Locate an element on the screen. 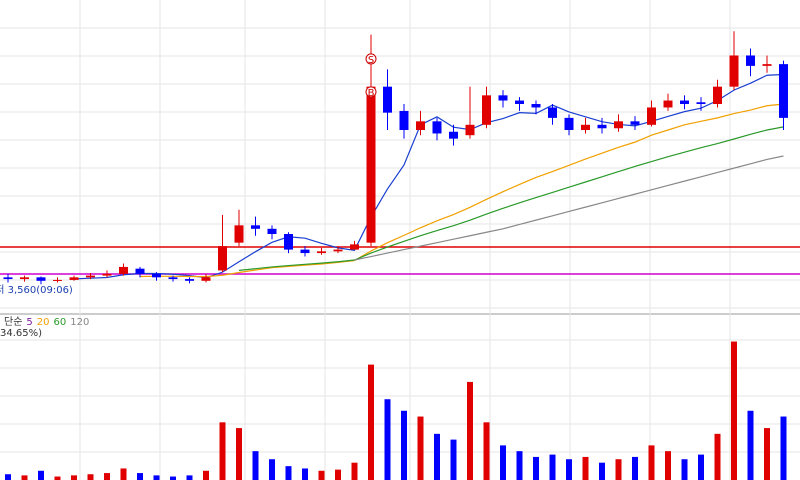 The height and width of the screenshot is (480, 800). legend-title: 단순 is located at coordinates (13, 322).